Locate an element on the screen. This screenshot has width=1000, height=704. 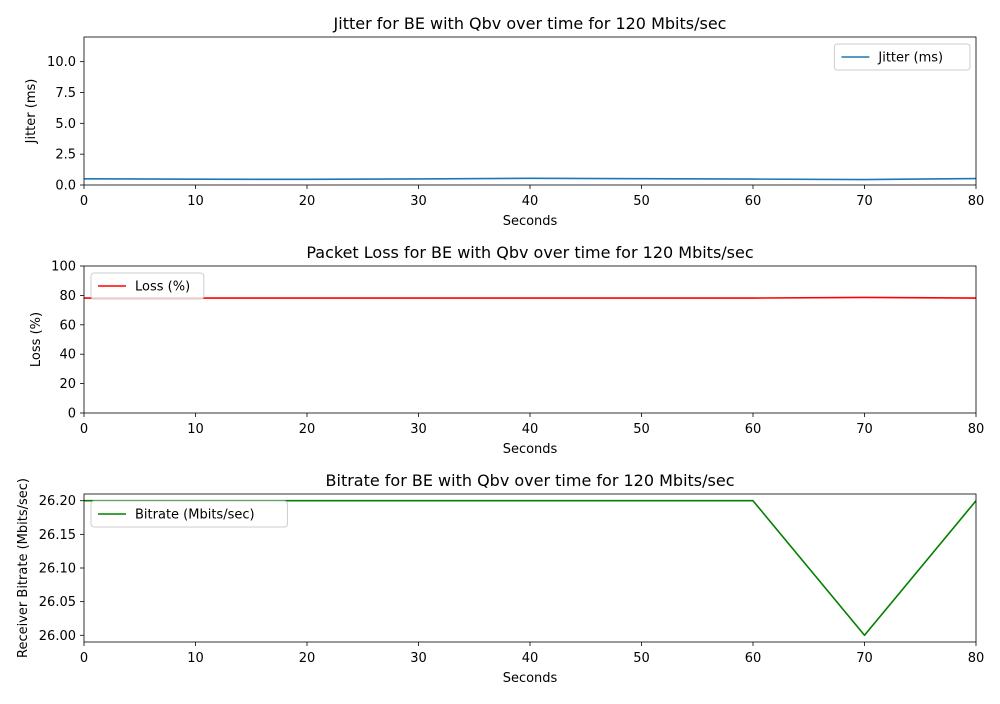
y-axis-label: Loss (%) is located at coordinates (36, 339).